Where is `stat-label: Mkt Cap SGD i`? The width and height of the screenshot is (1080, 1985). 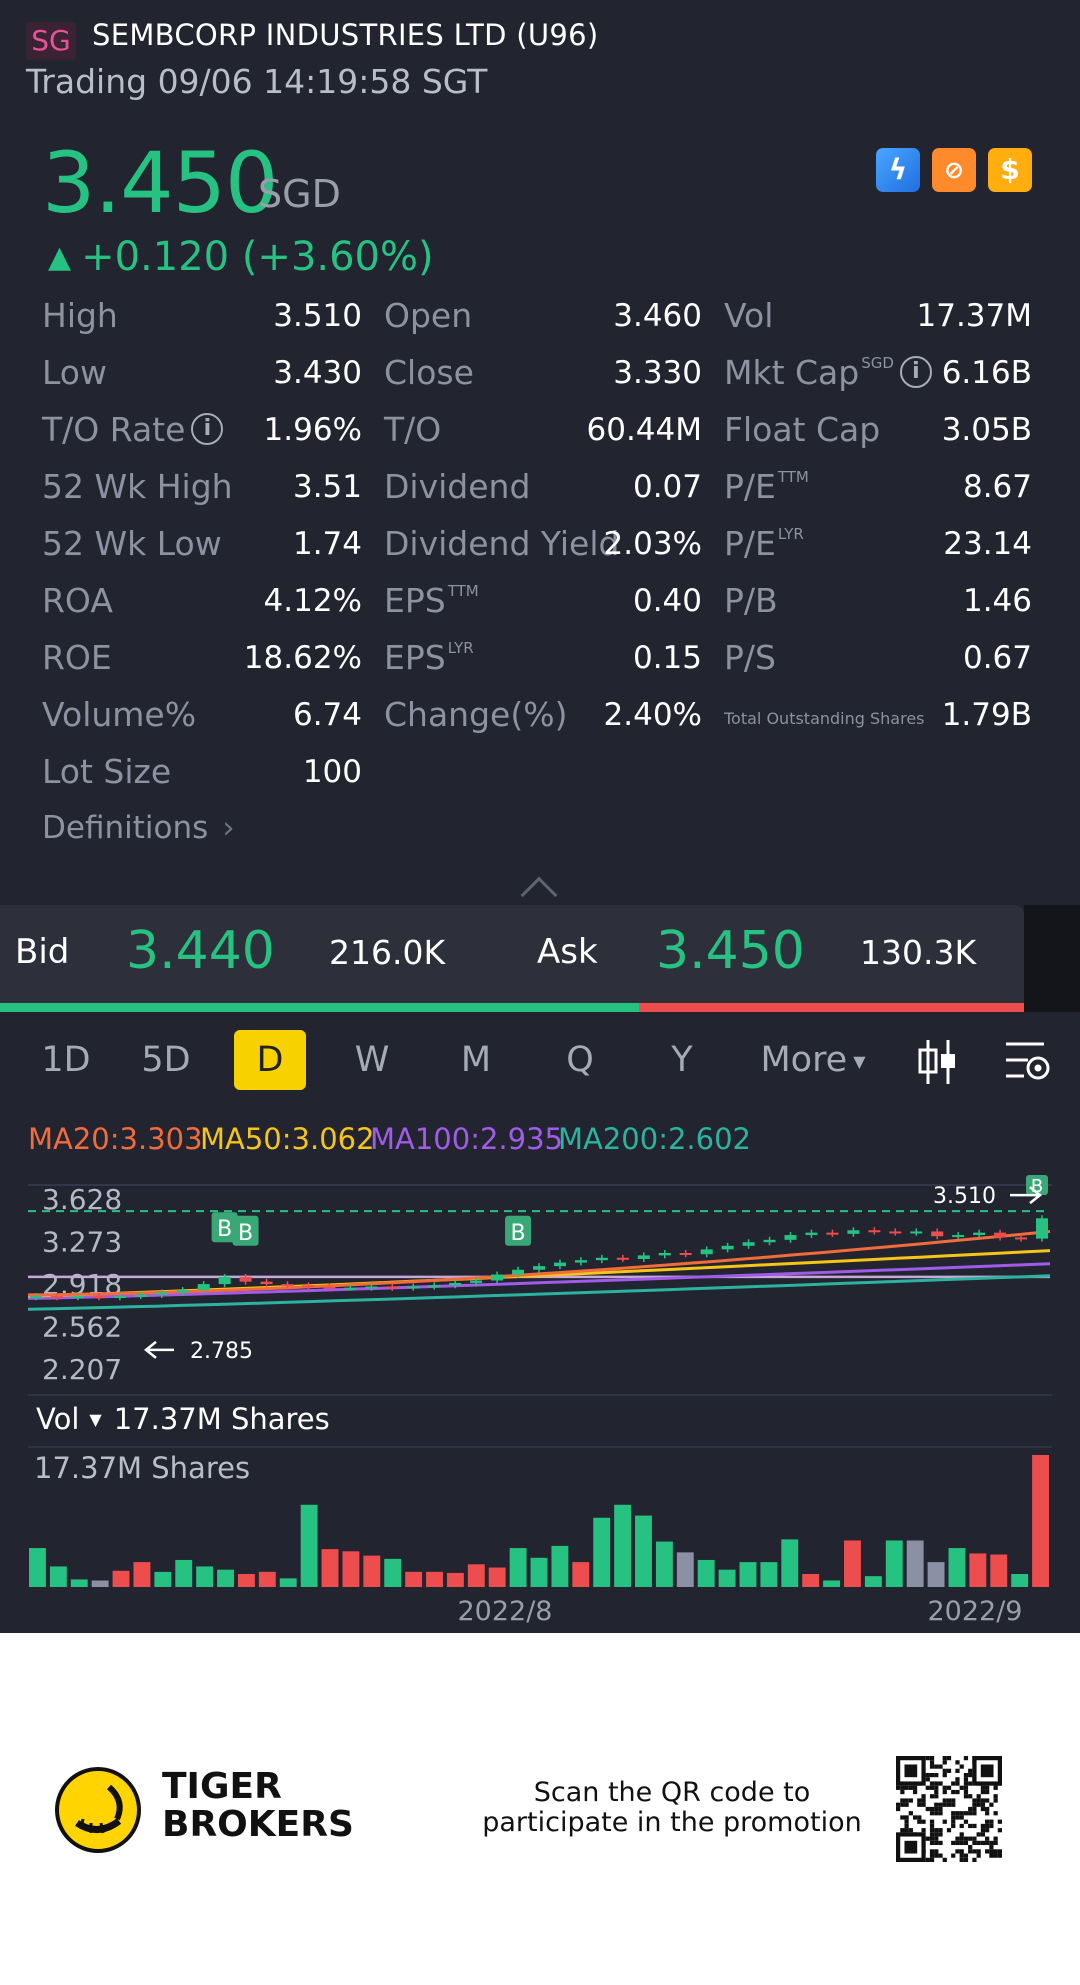
stat-label: Mkt Cap SGD i is located at coordinates (828, 372).